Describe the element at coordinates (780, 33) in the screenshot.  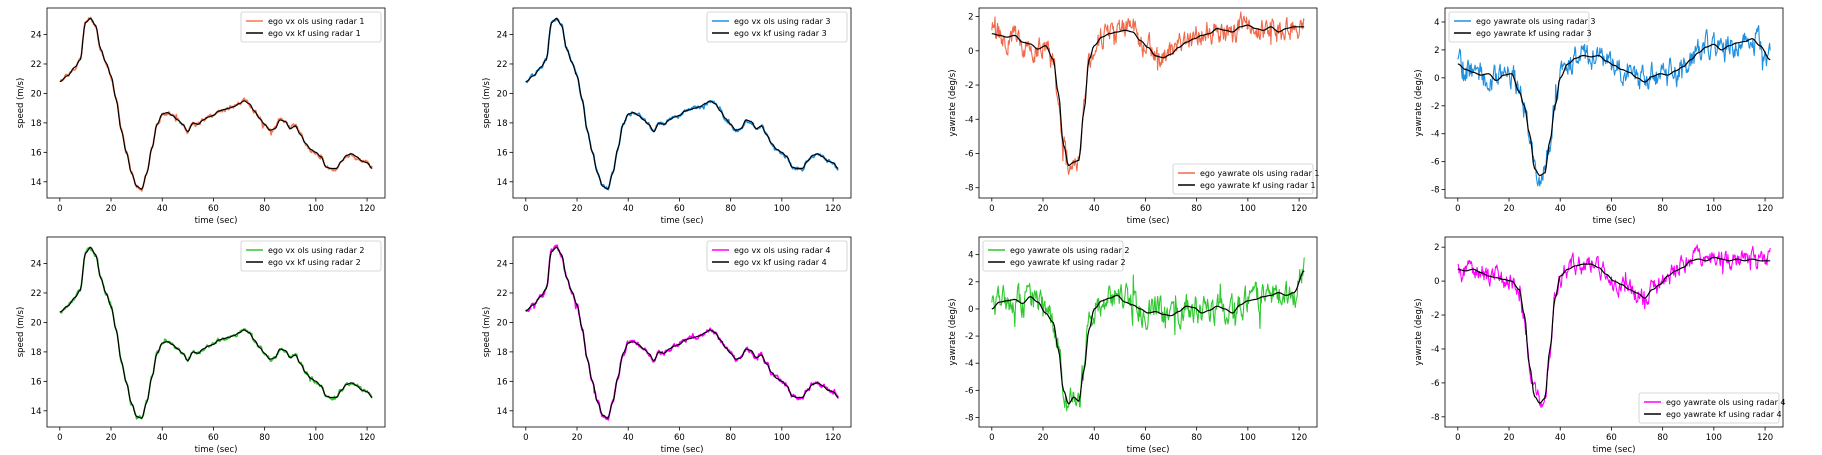
I see `legend-entry: ego vx kf using radar 3` at that location.